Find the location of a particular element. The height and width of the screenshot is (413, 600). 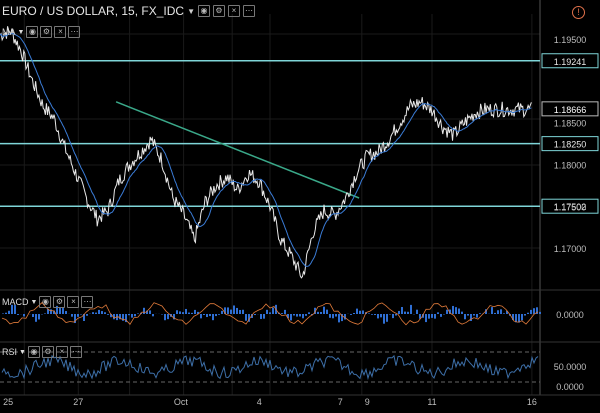

x-tick-label: 25 is located at coordinates (8, 402).